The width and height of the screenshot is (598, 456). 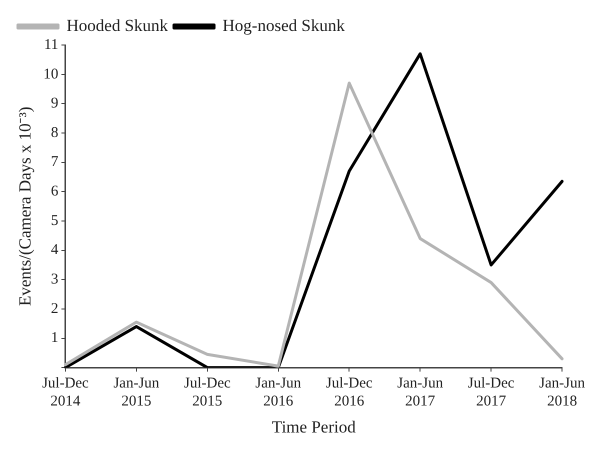 What do you see at coordinates (54, 250) in the screenshot?
I see `y-tick-label: 4` at bounding box center [54, 250].